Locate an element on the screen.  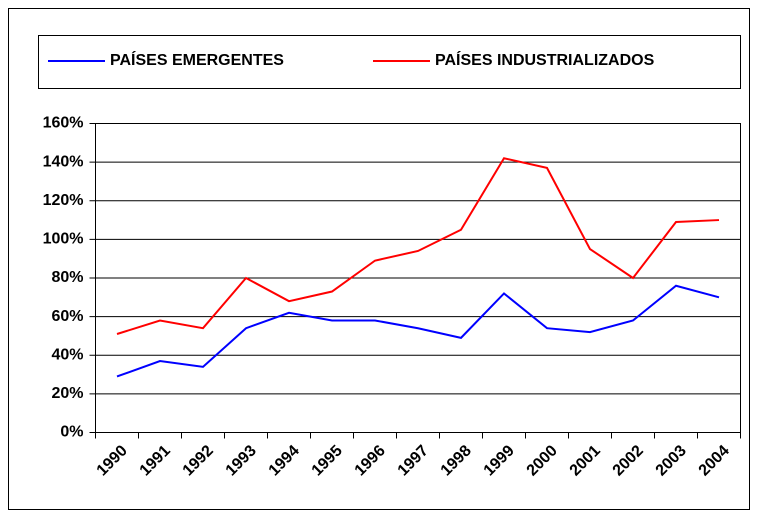
y-tick-label: 160% is located at coordinates (63, 123).